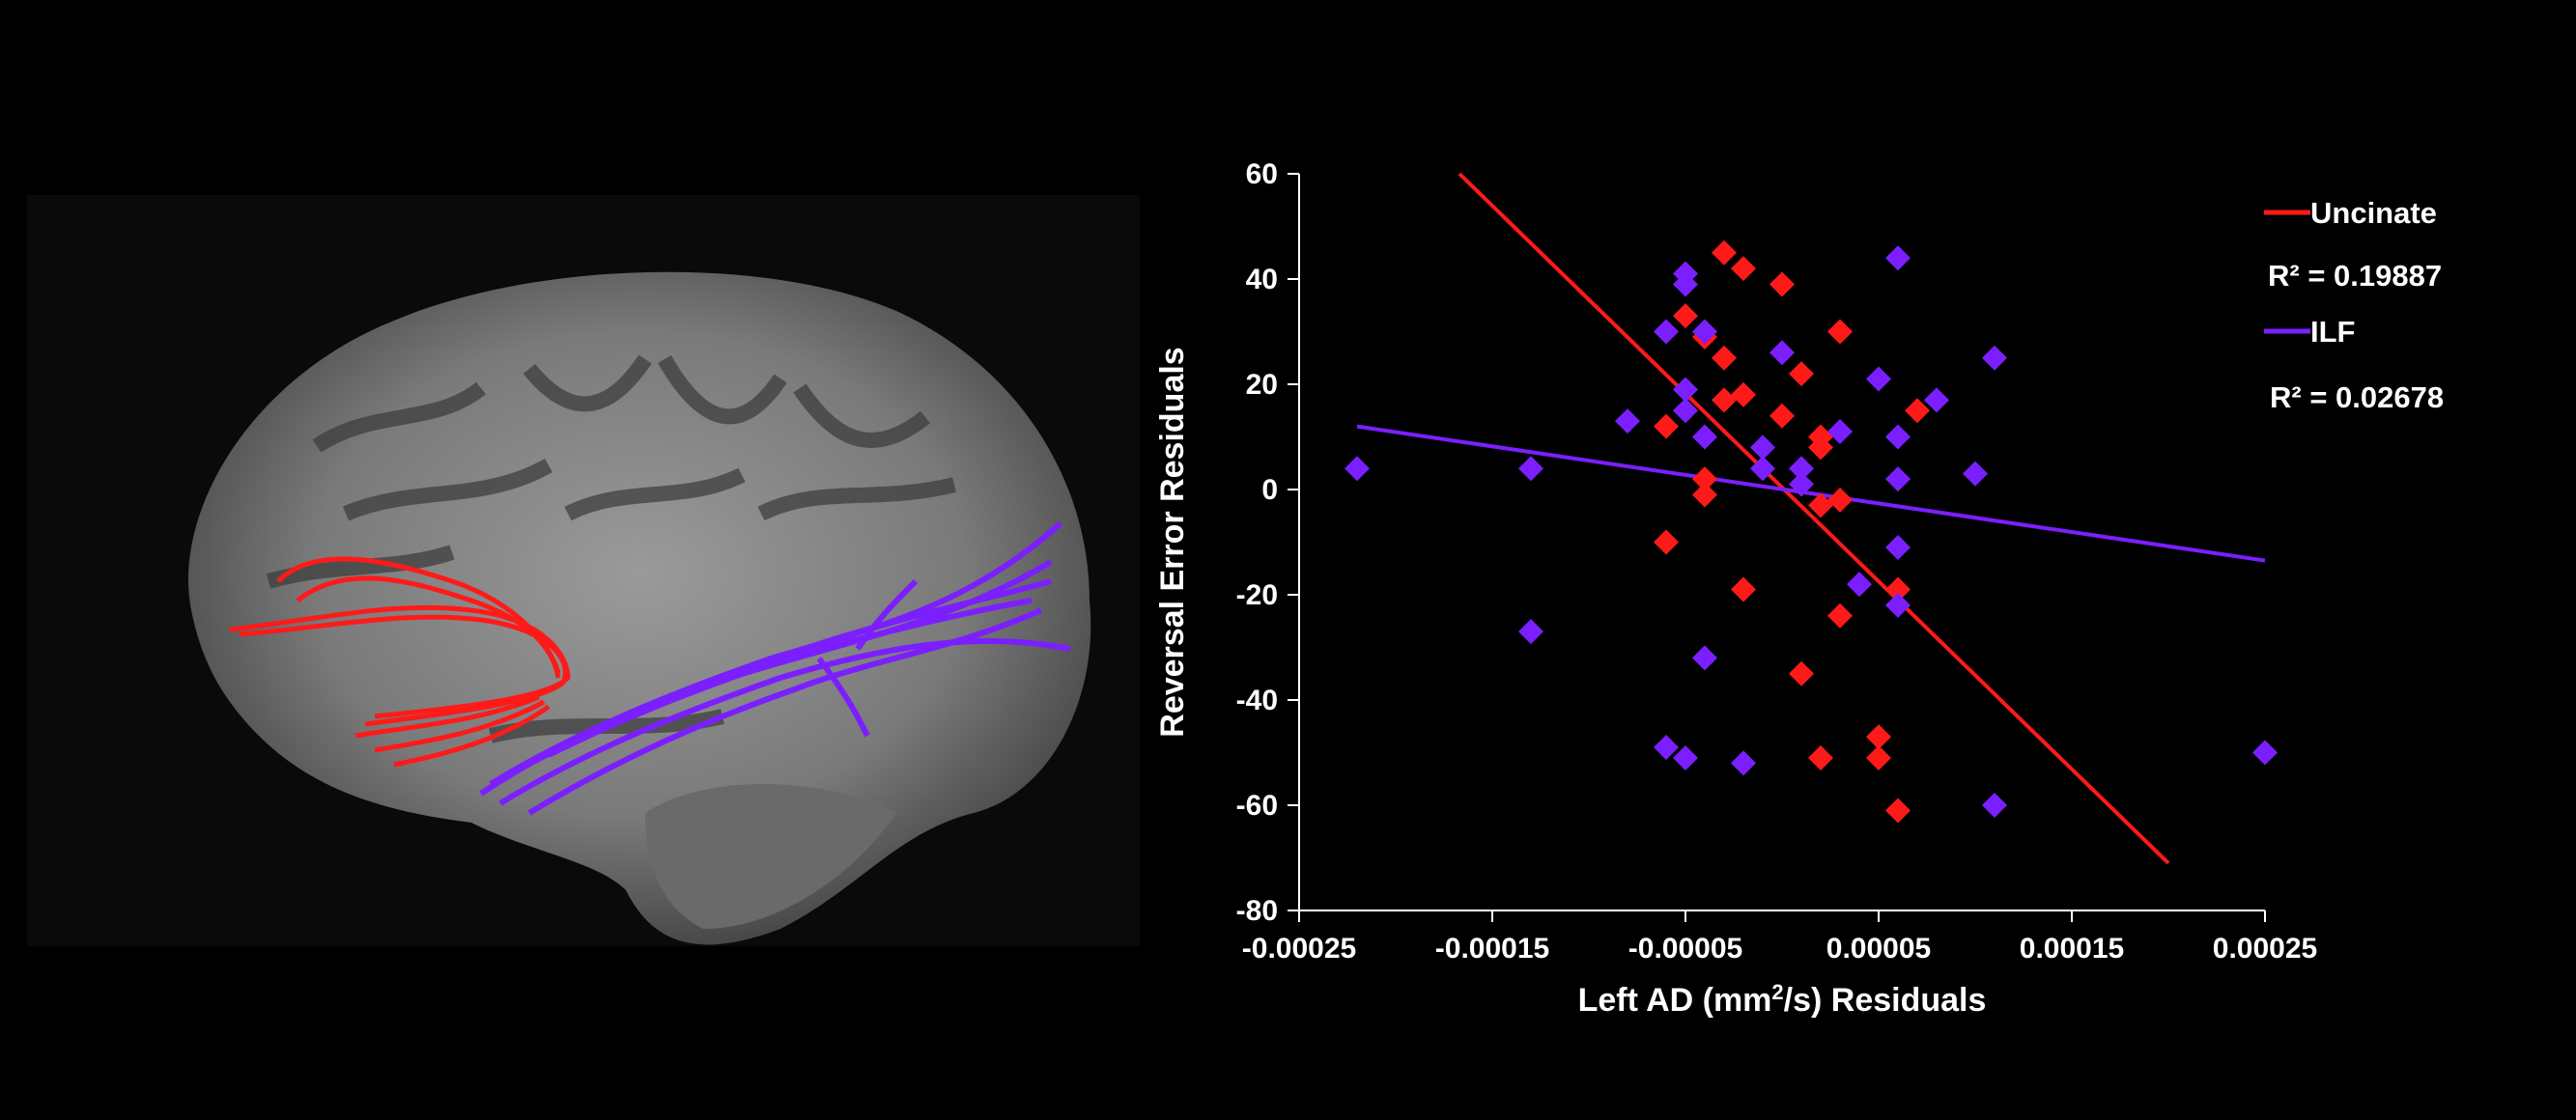  I want to click on trendline-ilf, so click(1811, 494).